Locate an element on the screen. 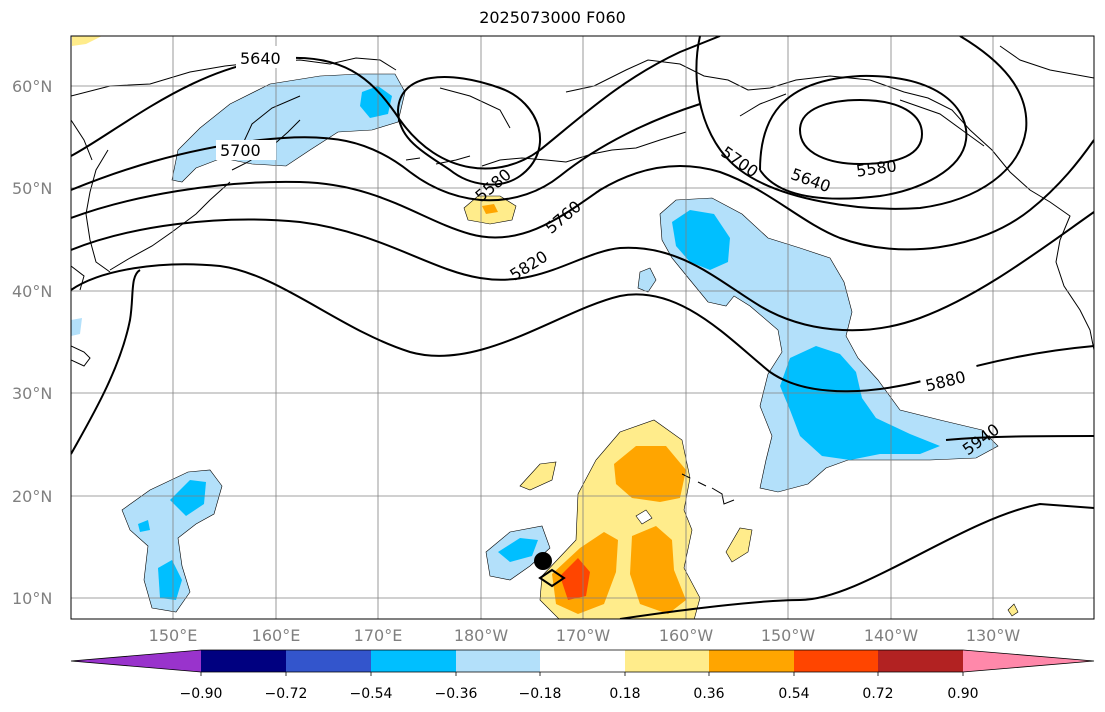 The image size is (1105, 712). colorbar-tick-label: 0.36 is located at coordinates (709, 694).